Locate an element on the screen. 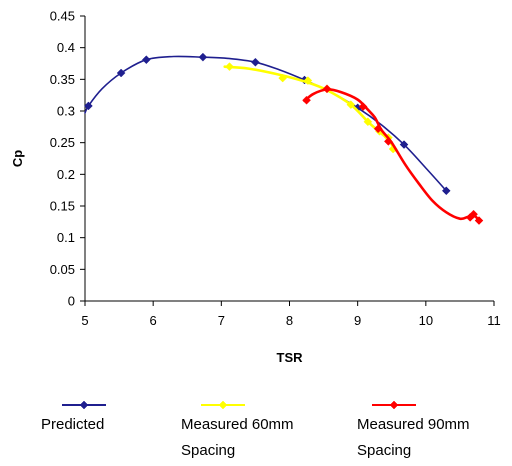 This screenshot has height=466, width=512. x-tick-label: 10 is located at coordinates (426, 320).